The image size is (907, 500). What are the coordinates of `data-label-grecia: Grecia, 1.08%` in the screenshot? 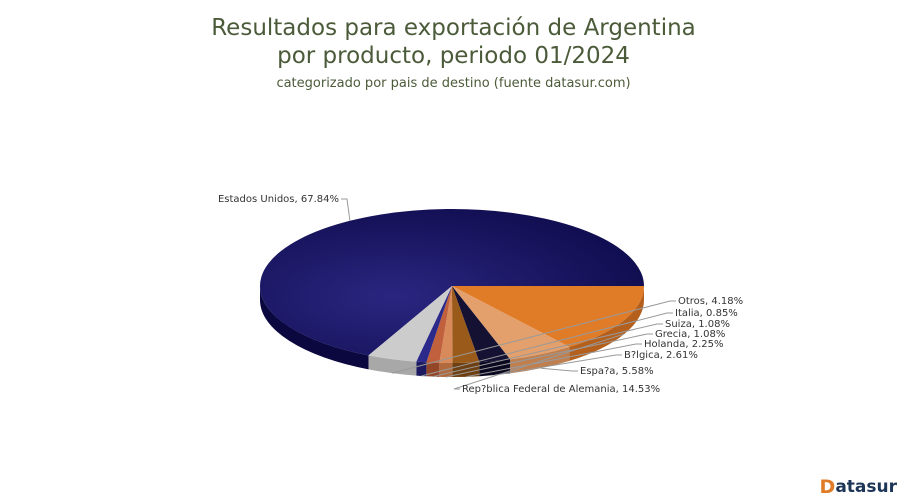 It's located at (690, 334).